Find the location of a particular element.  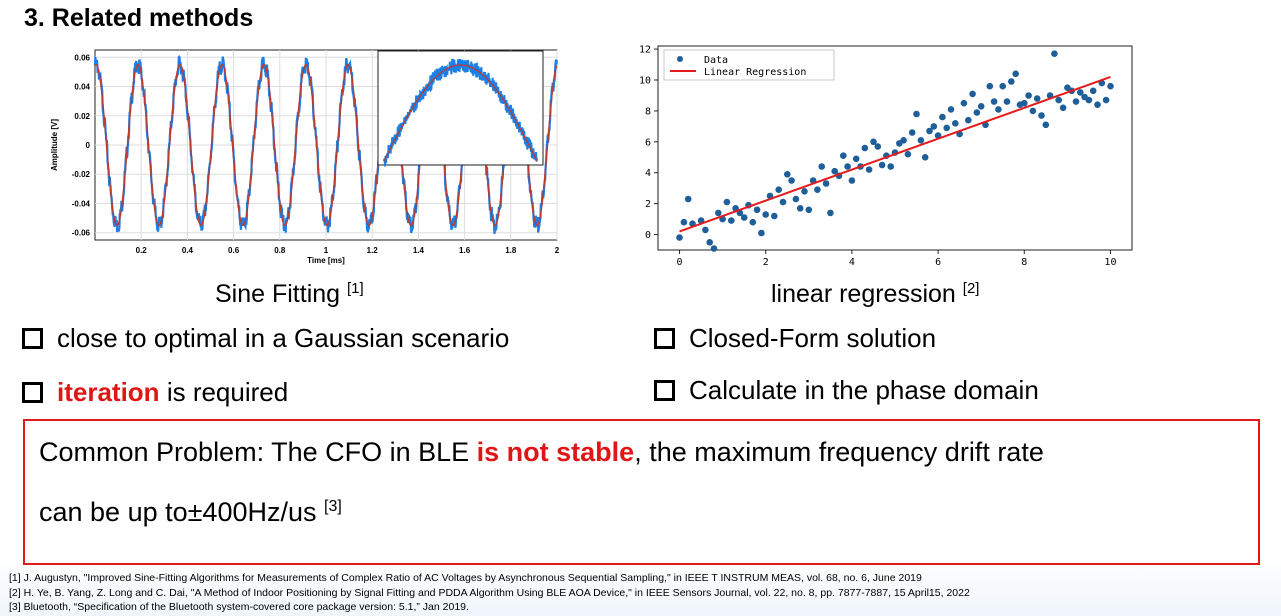

sine-fitting-caption: Sine Fitting [1] is located at coordinates (289, 294).